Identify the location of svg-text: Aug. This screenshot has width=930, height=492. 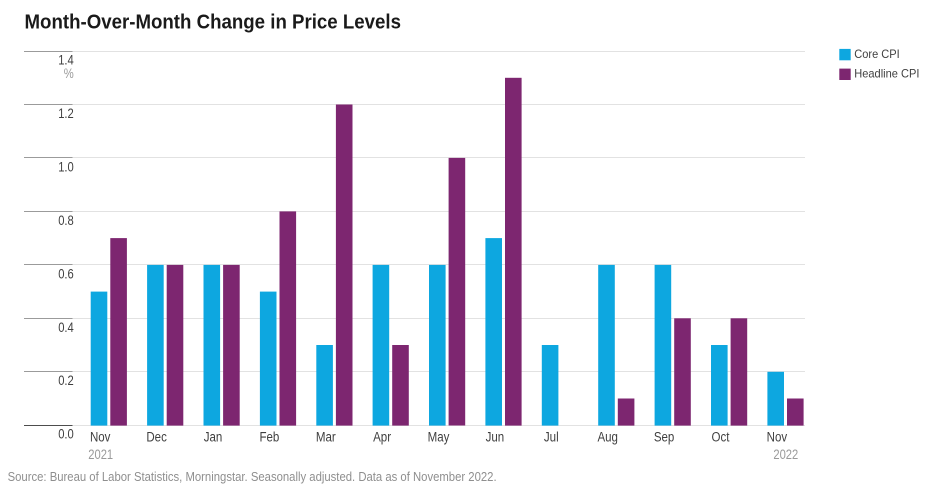
(607, 437).